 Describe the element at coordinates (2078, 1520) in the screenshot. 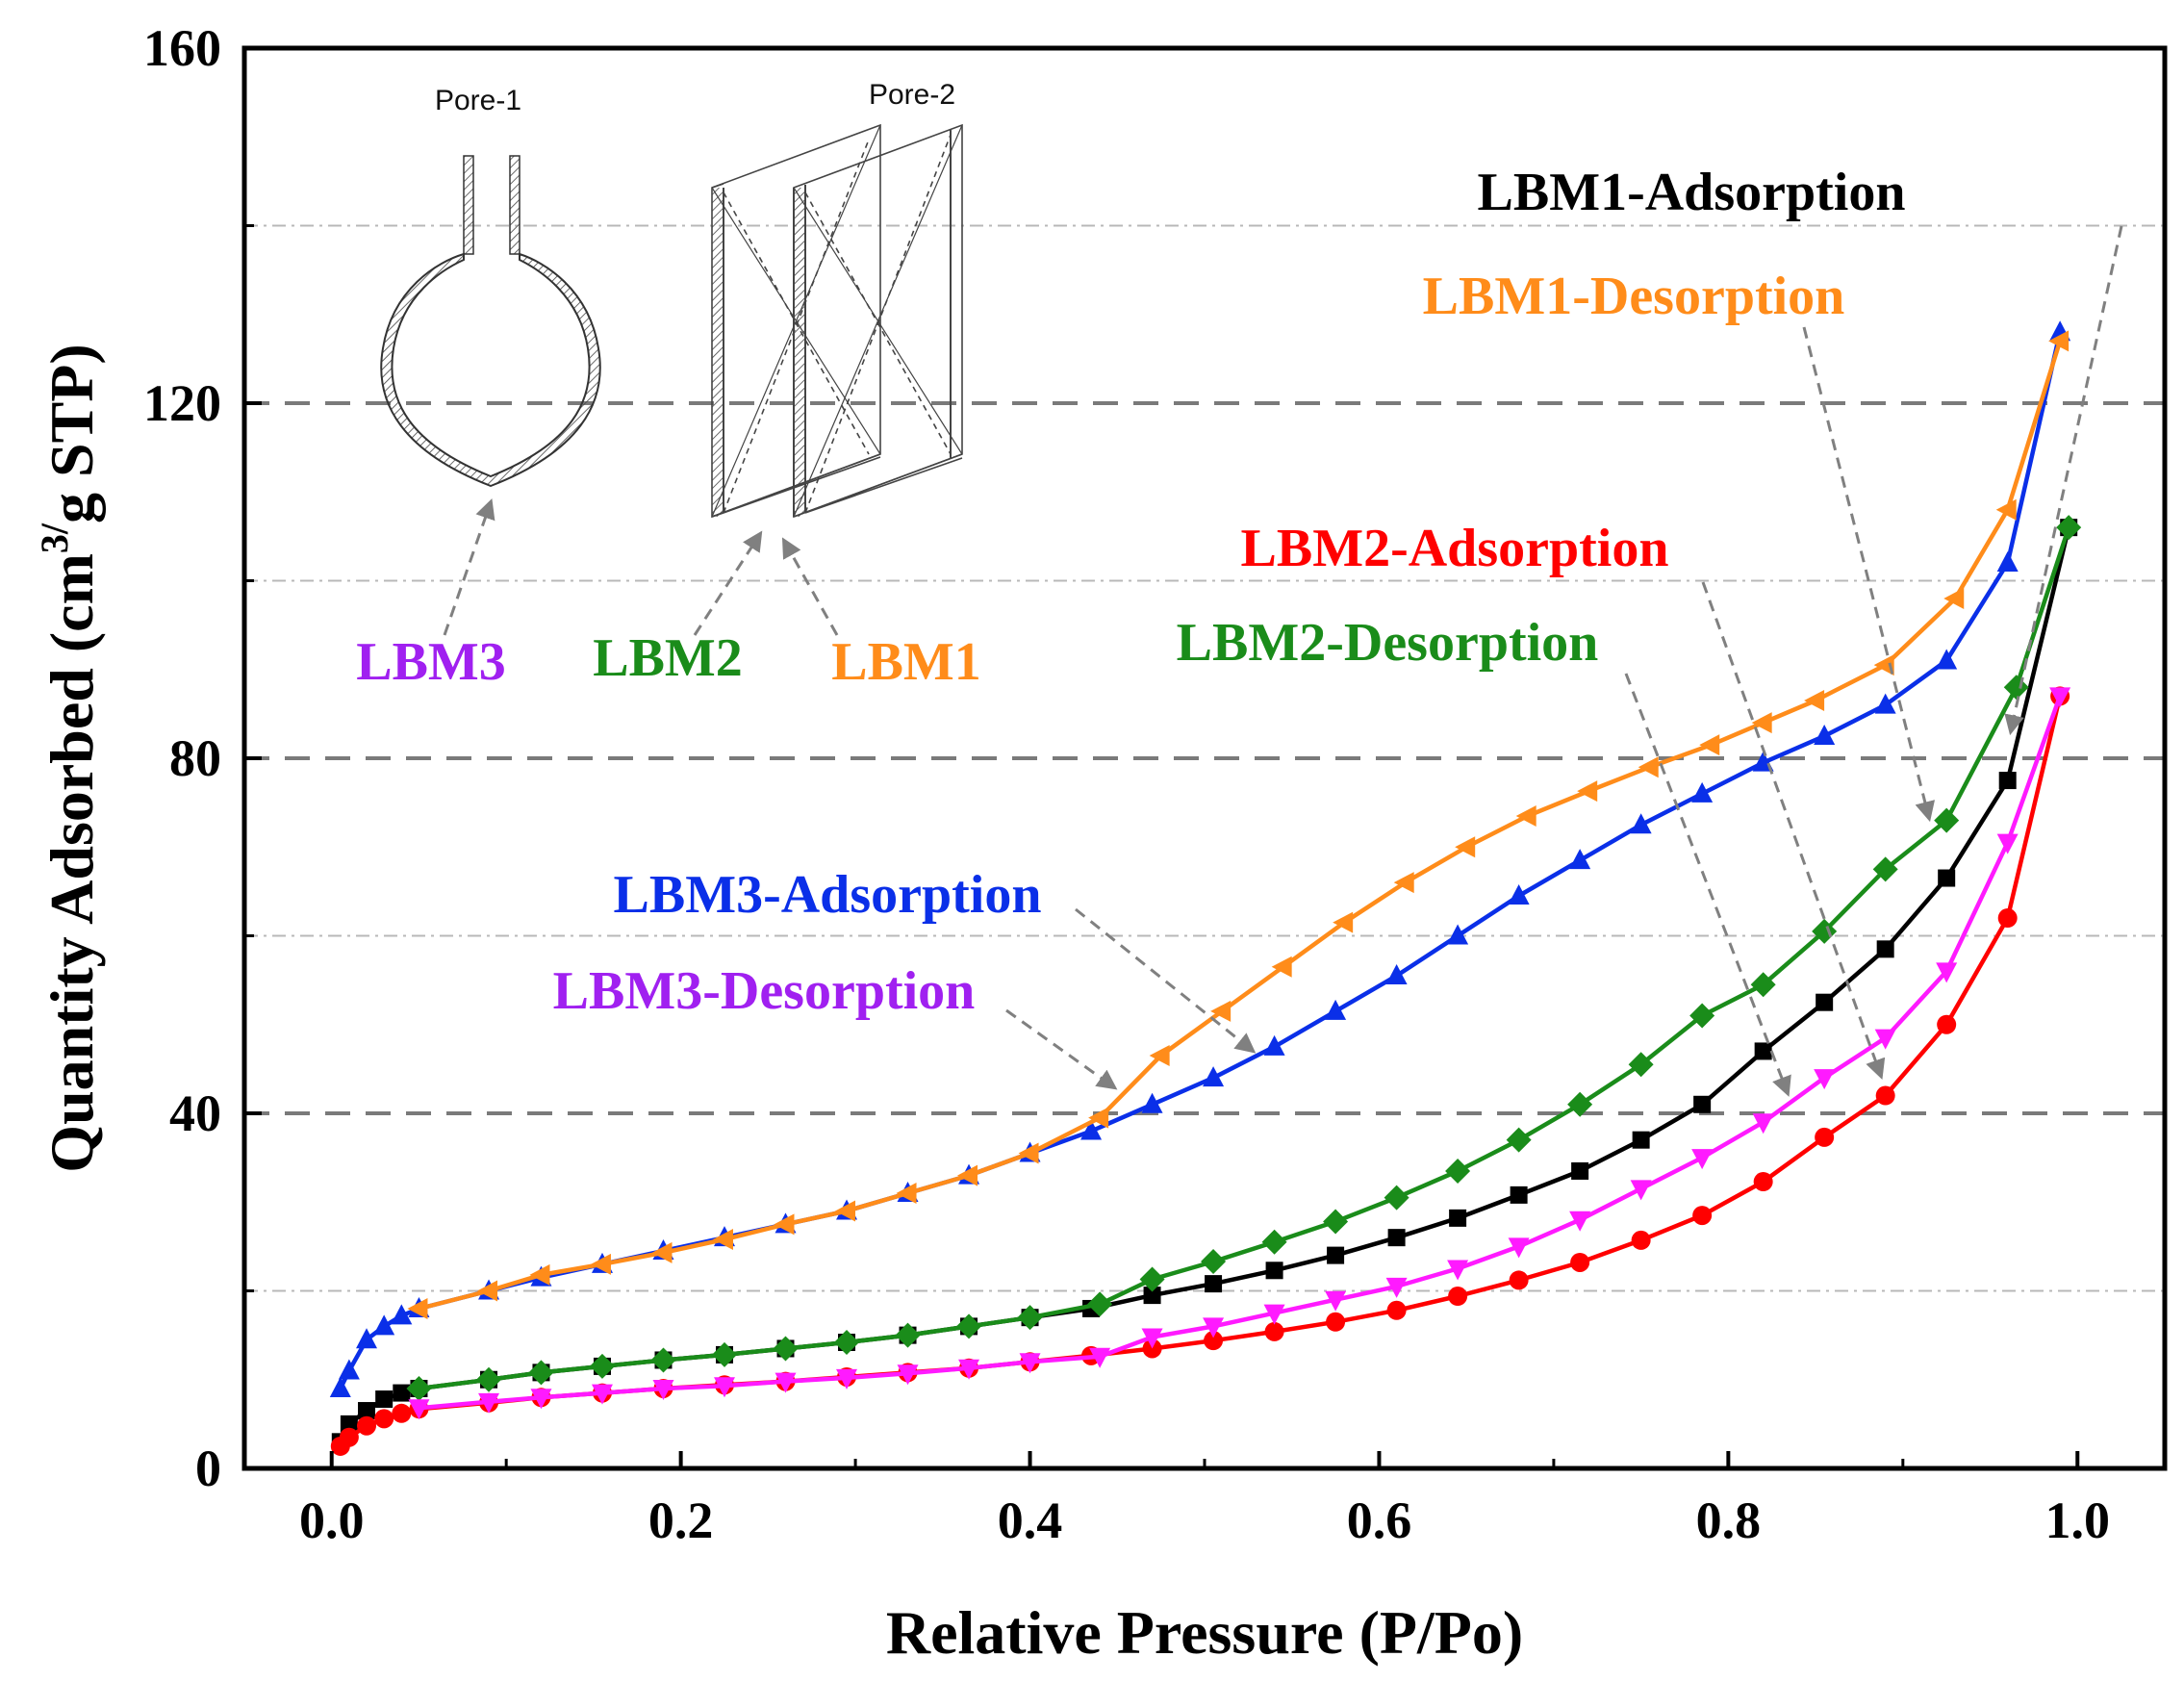

I see `x-tick-label: 1.0` at that location.